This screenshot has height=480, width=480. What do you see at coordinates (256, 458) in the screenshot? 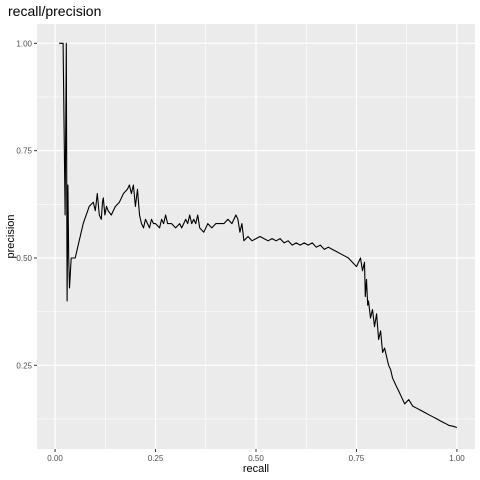
I see `x-tick-label: 0.50` at bounding box center [256, 458].